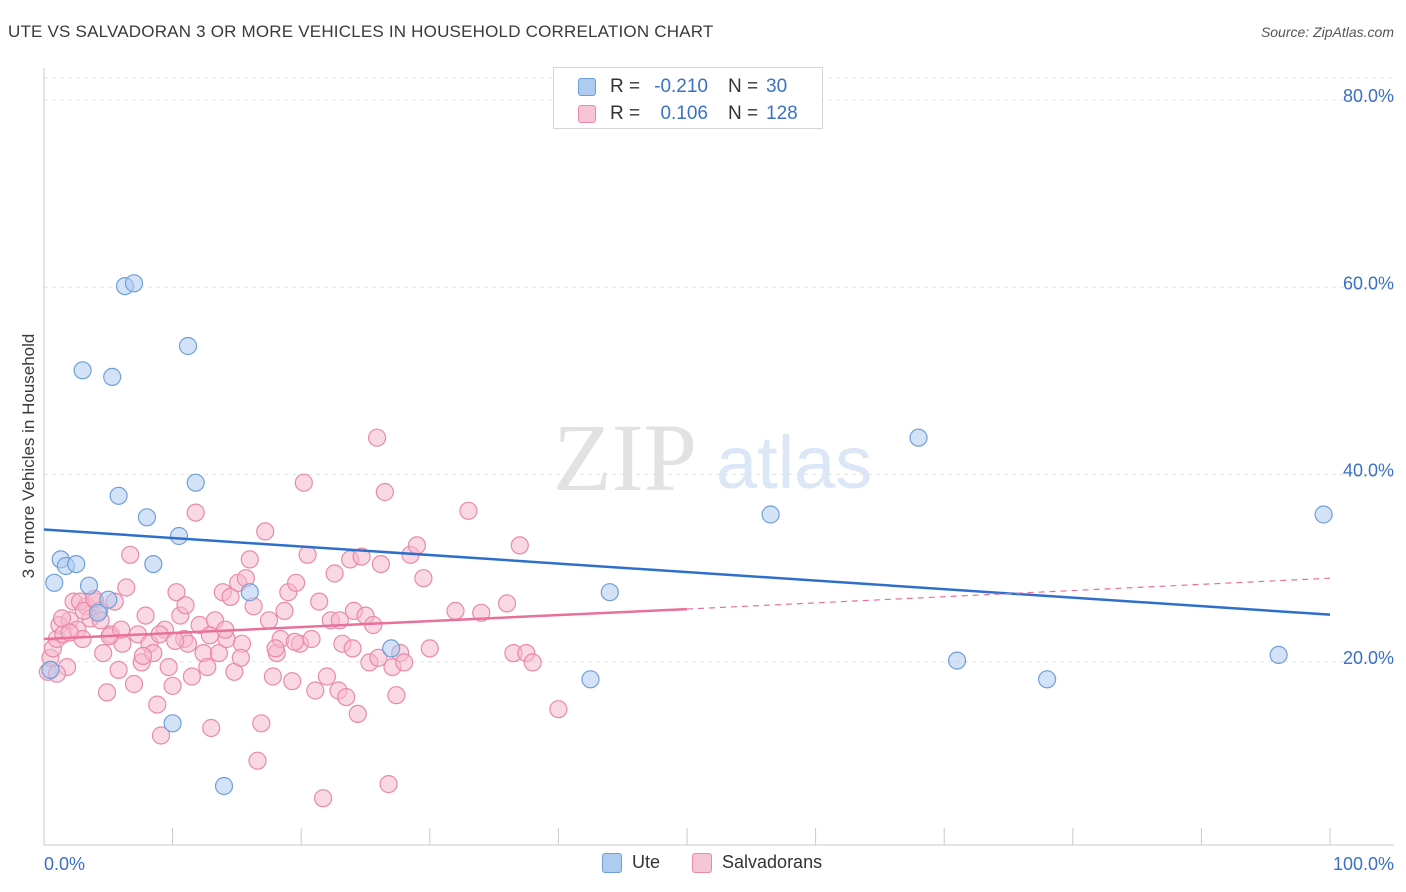  What do you see at coordinates (28, 456) in the screenshot?
I see `y-axis-title: 3 or more Vehicles in Household` at bounding box center [28, 456].